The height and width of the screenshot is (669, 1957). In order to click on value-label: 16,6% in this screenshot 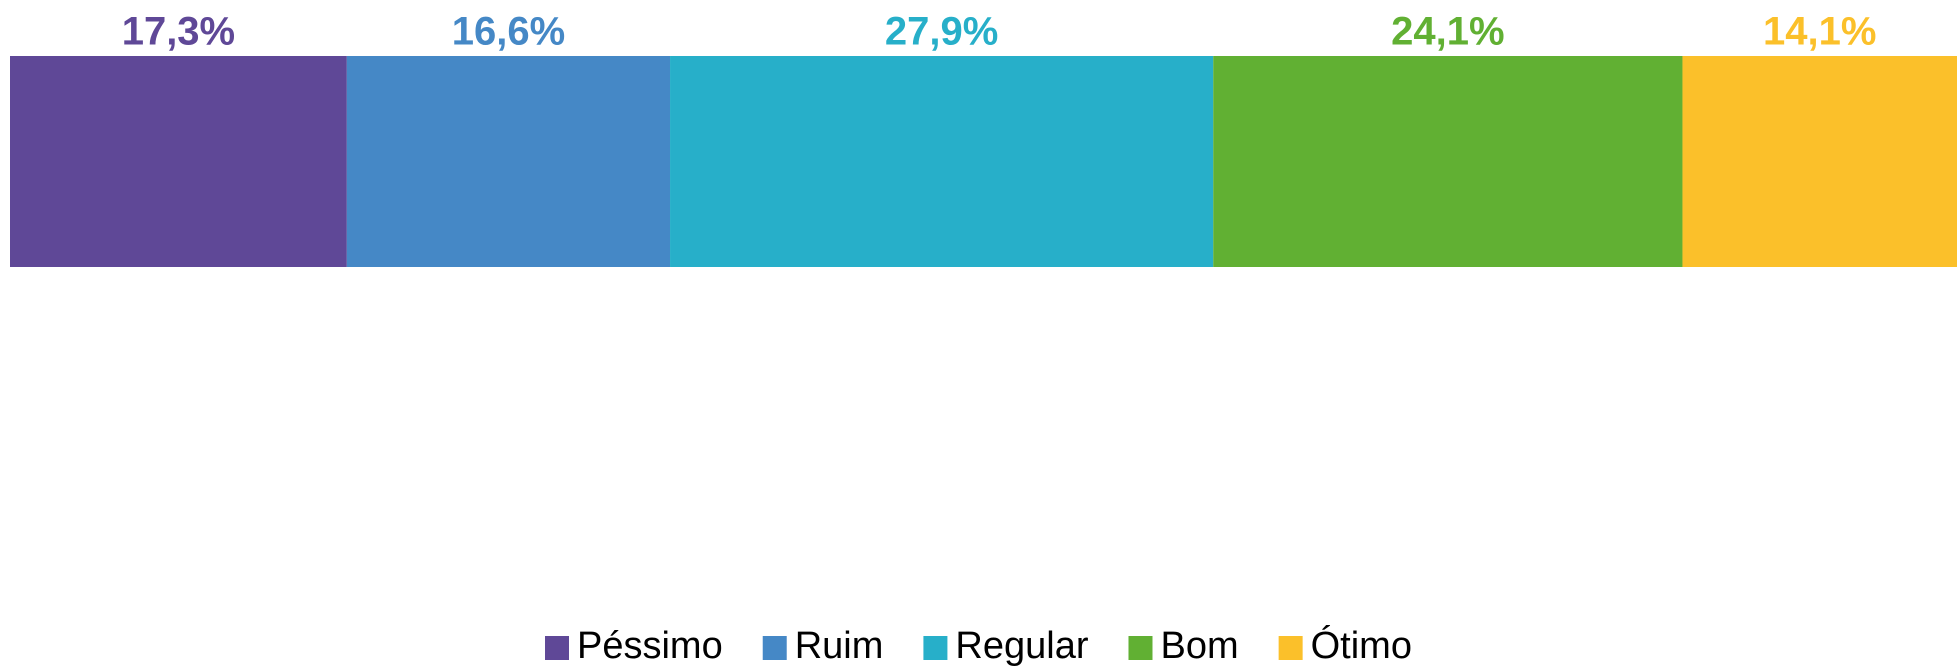, I will do `click(508, 32)`.